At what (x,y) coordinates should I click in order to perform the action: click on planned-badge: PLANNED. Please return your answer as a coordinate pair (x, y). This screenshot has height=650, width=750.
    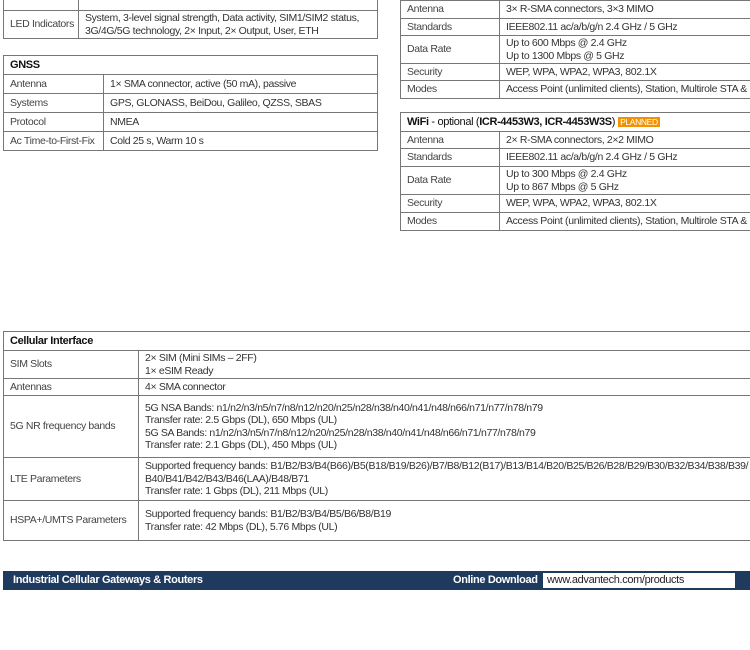
    Looking at the image, I should click on (639, 121).